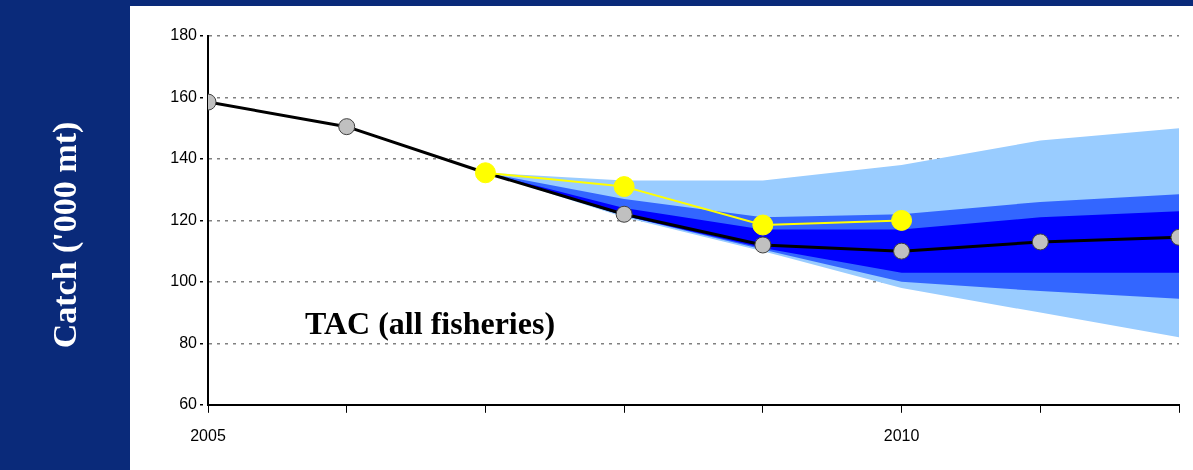  I want to click on y-tick-label: 100, so click(184, 281).